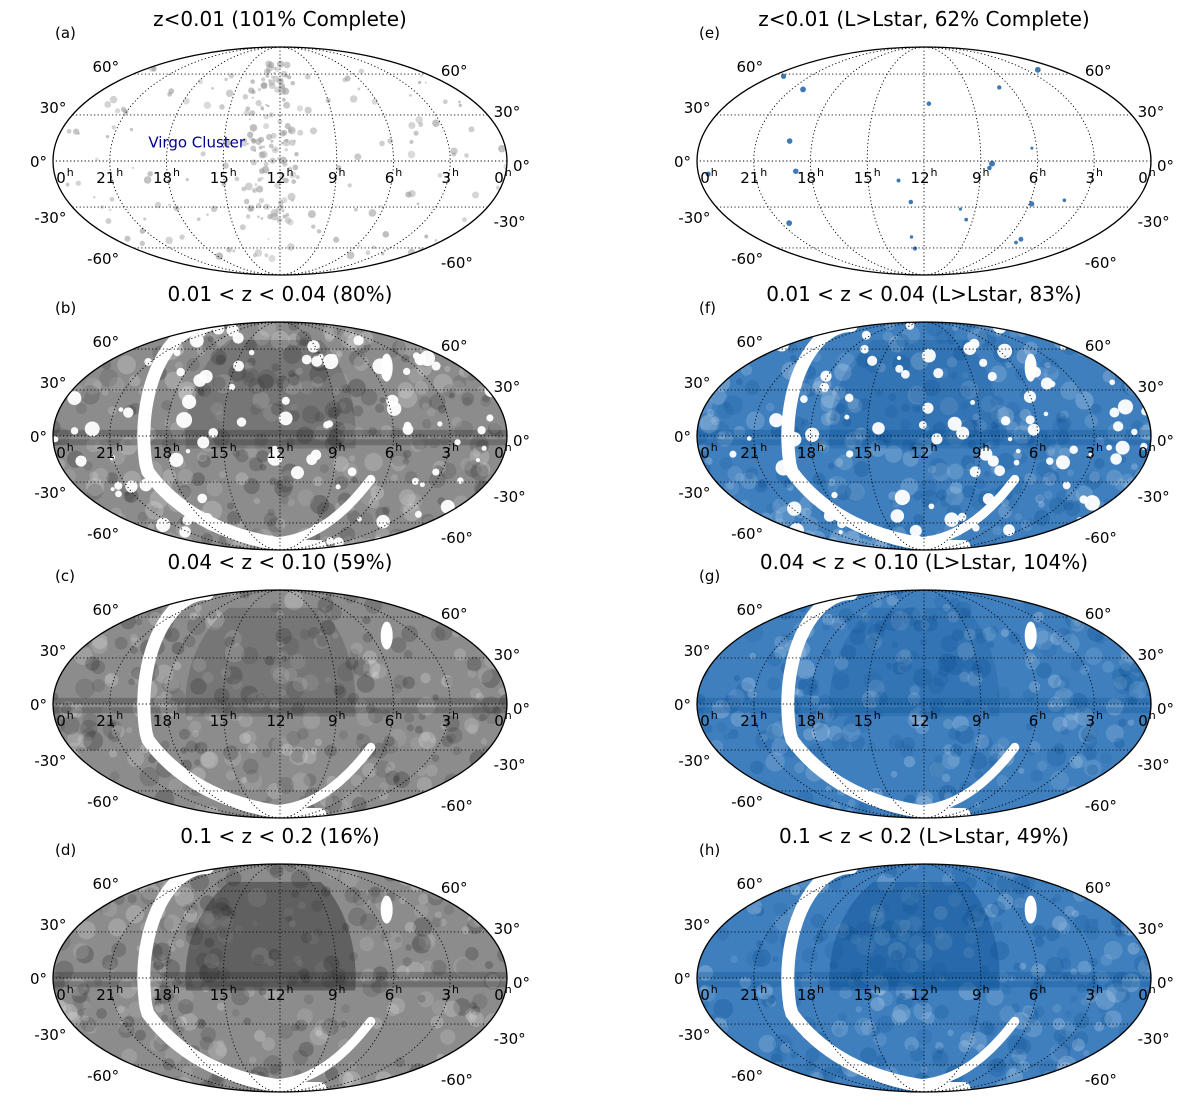 This screenshot has height=1110, width=1201. What do you see at coordinates (197, 142) in the screenshot?
I see `virgo-cluster-label: Virgo Cluster` at bounding box center [197, 142].